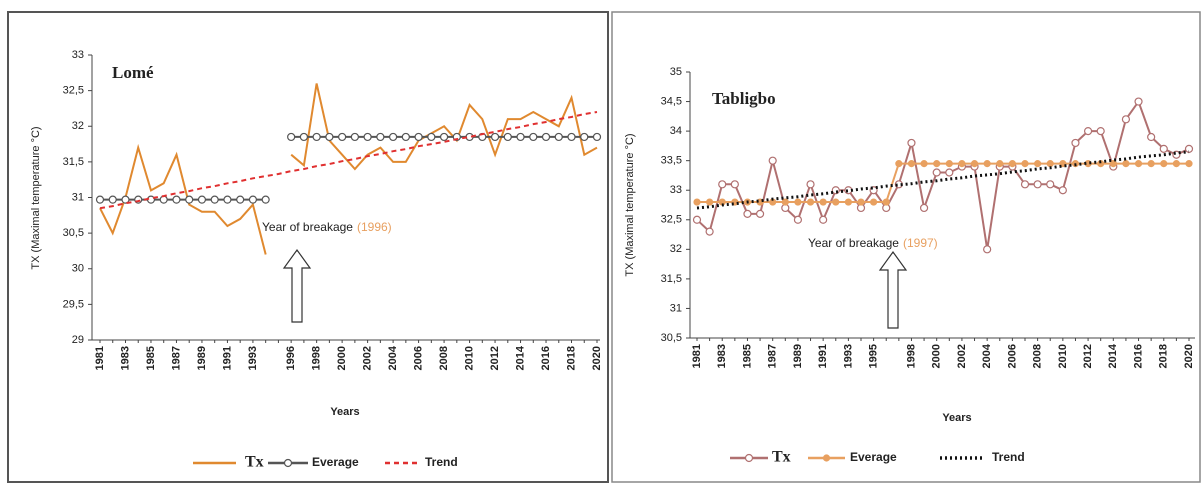 The image size is (1203, 484). I want to click on x-tick-label: 2002, so click(368, 358).